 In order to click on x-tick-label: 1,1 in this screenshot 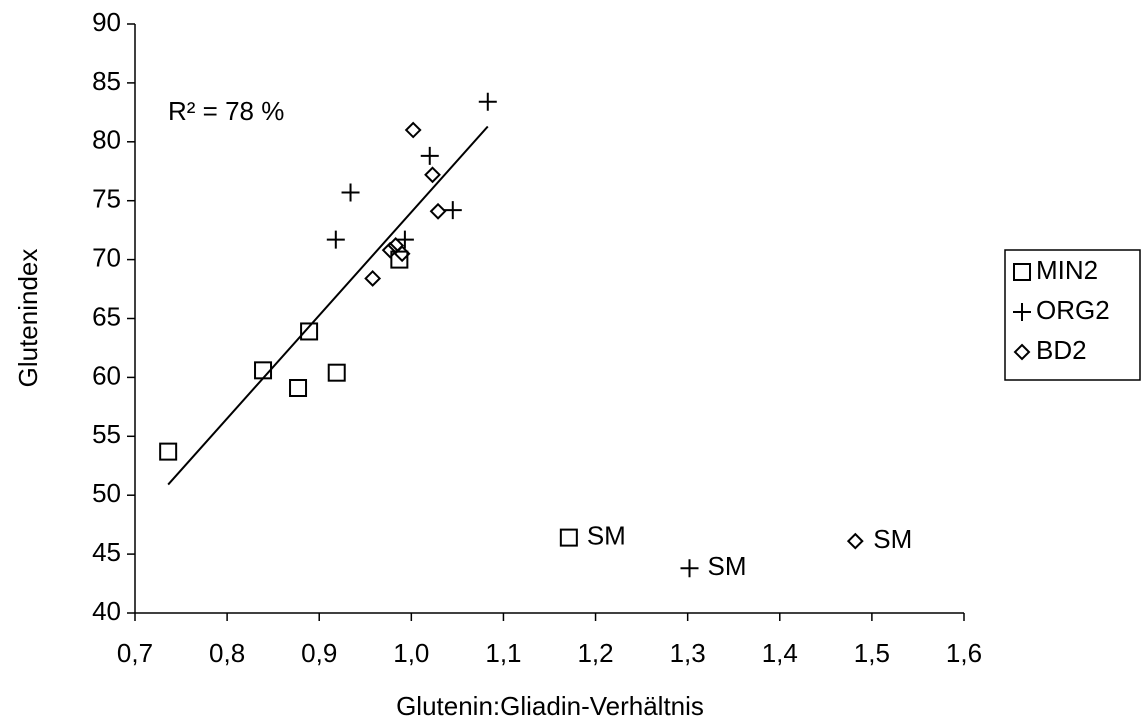, I will do `click(503, 653)`.